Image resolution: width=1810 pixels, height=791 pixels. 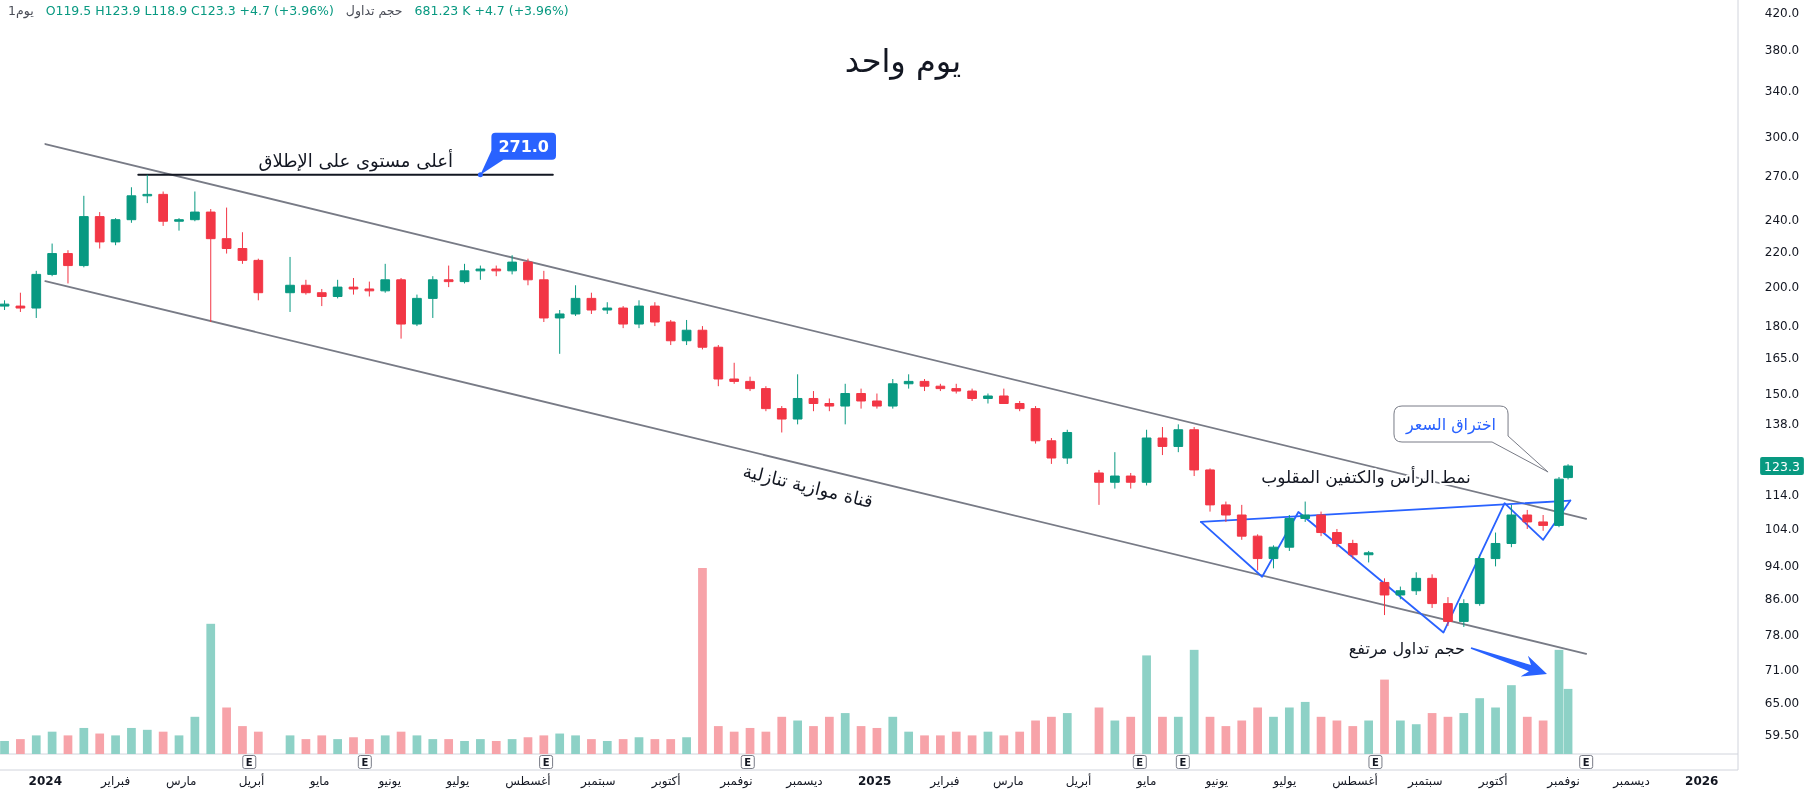 I want to click on x-tick-label: 2024, so click(x=45, y=781).